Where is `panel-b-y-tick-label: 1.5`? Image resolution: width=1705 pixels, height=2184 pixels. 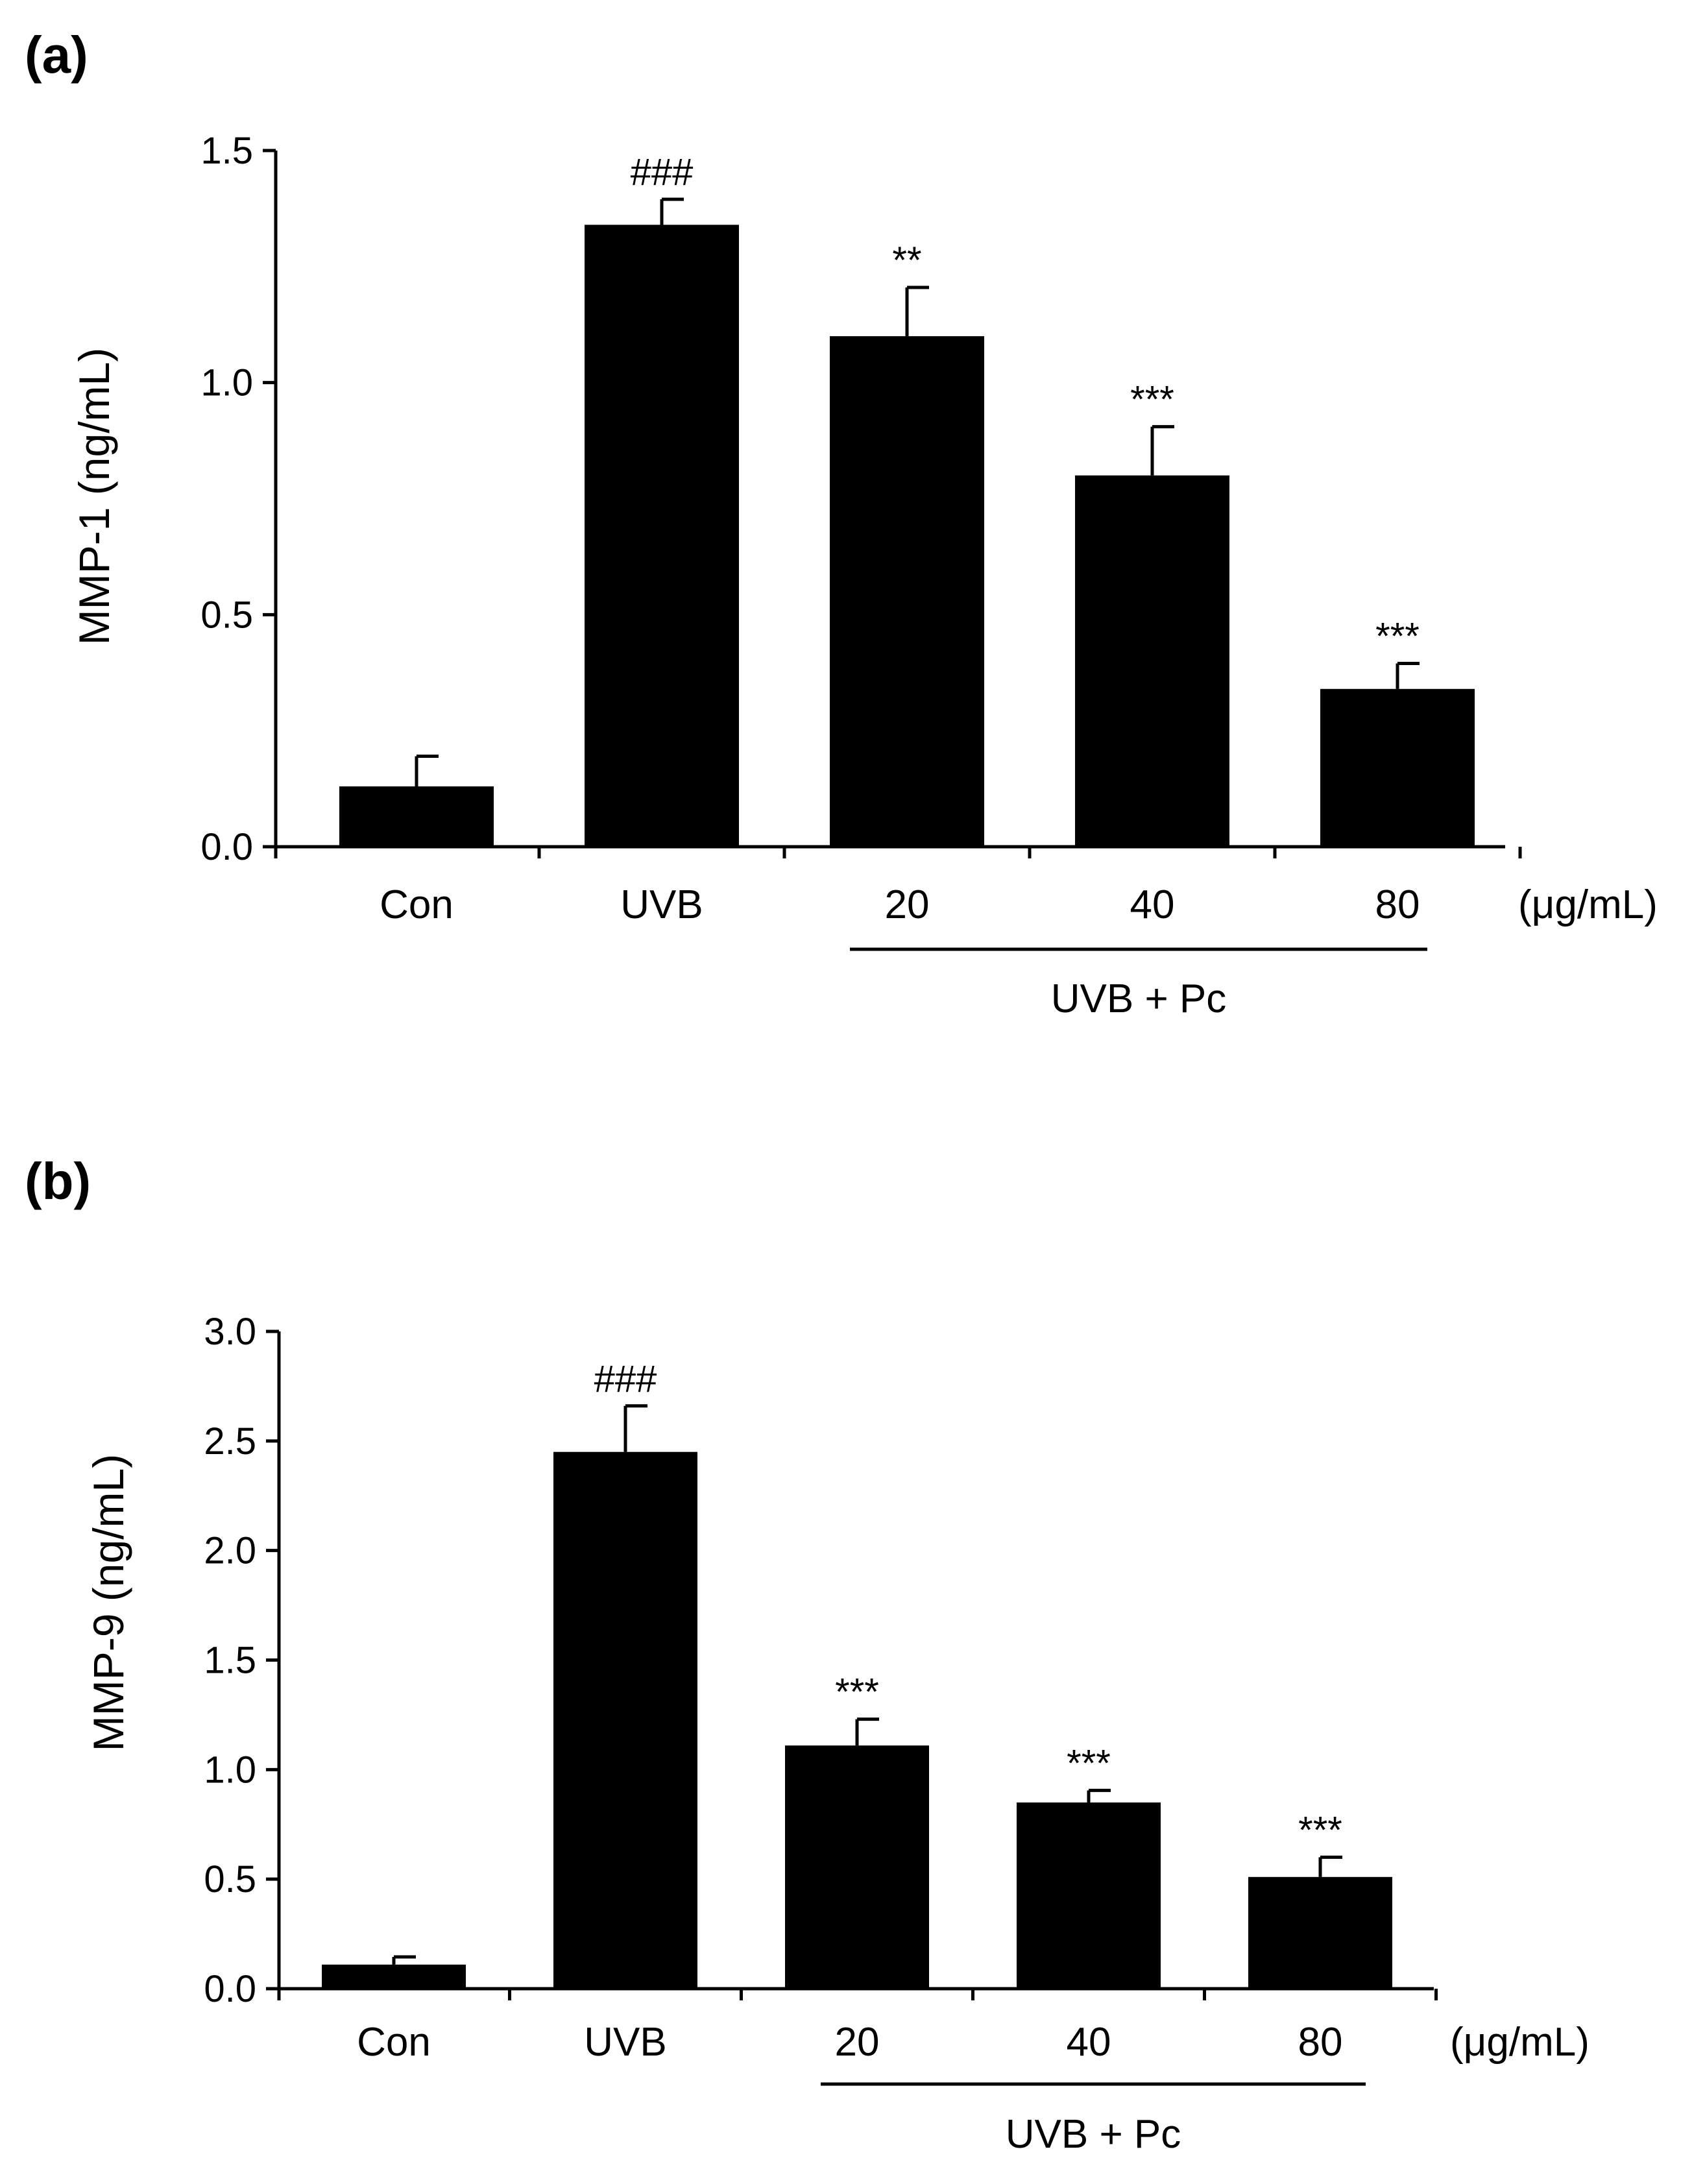 panel-b-y-tick-label: 1.5 is located at coordinates (230, 1661).